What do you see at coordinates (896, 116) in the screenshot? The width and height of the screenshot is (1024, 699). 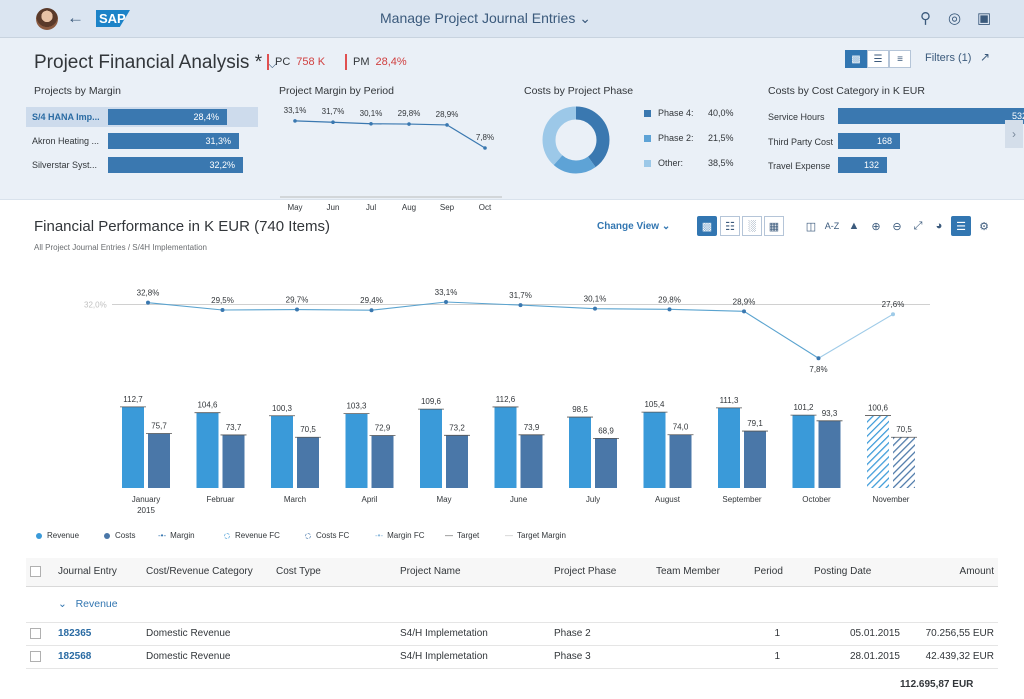 I see `category-row: Service Hours 532` at bounding box center [896, 116].